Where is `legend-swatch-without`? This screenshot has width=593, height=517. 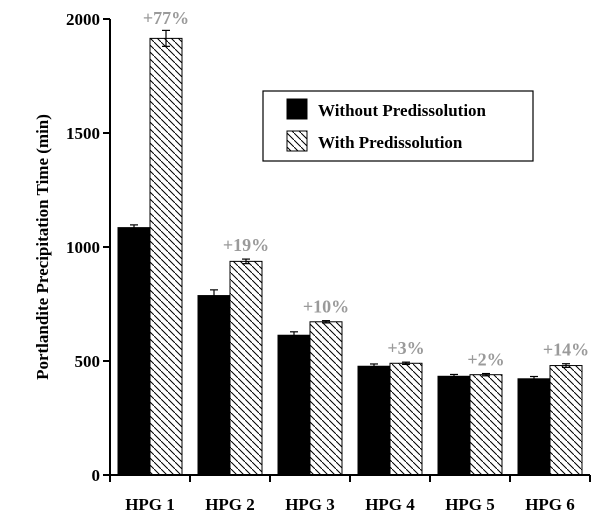
legend-swatch-without is located at coordinates (297, 109).